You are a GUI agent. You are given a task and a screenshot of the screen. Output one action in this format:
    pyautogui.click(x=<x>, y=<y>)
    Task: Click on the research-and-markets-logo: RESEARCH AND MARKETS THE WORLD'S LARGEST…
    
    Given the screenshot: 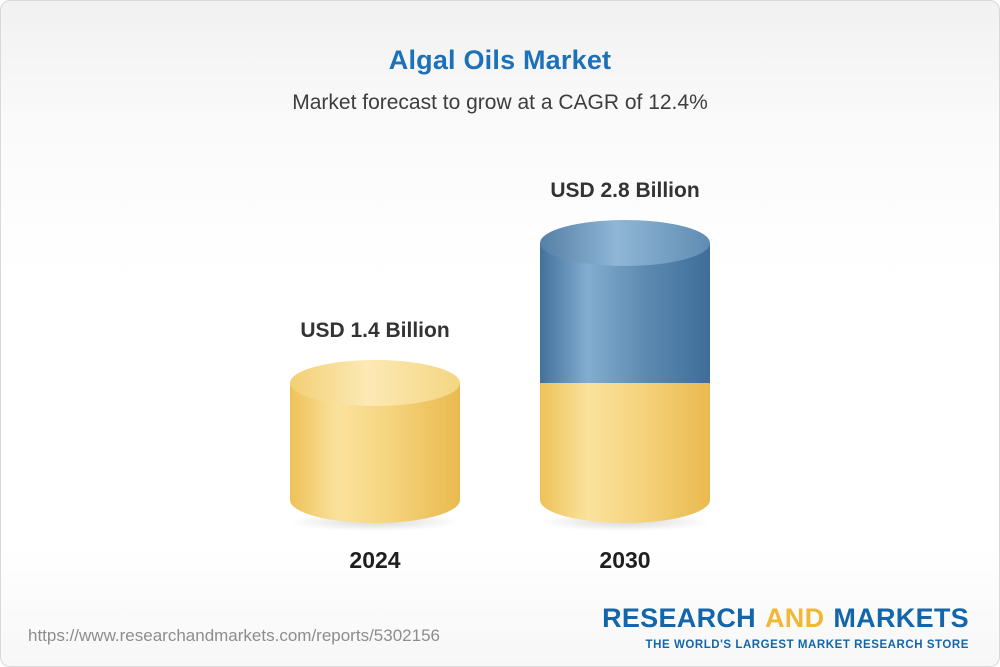 What is the action you would take?
    pyautogui.click(x=785, y=627)
    